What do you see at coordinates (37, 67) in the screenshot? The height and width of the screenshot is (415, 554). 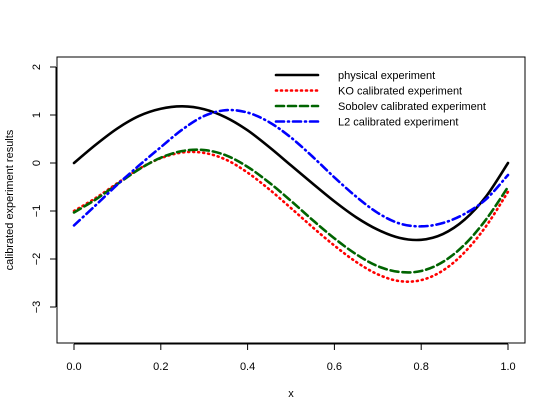 I see `y-tick-label: 2` at bounding box center [37, 67].